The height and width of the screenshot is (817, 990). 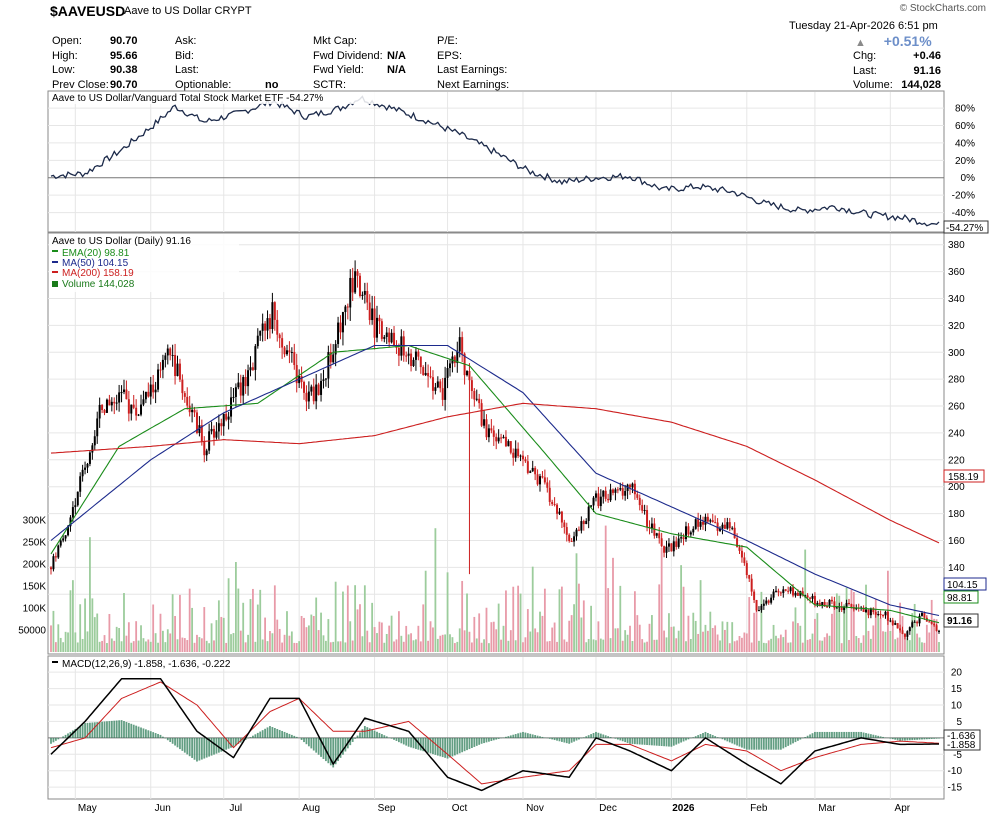 What do you see at coordinates (963, 196) in the screenshot?
I see `rs-y-tick: -20%` at bounding box center [963, 196].